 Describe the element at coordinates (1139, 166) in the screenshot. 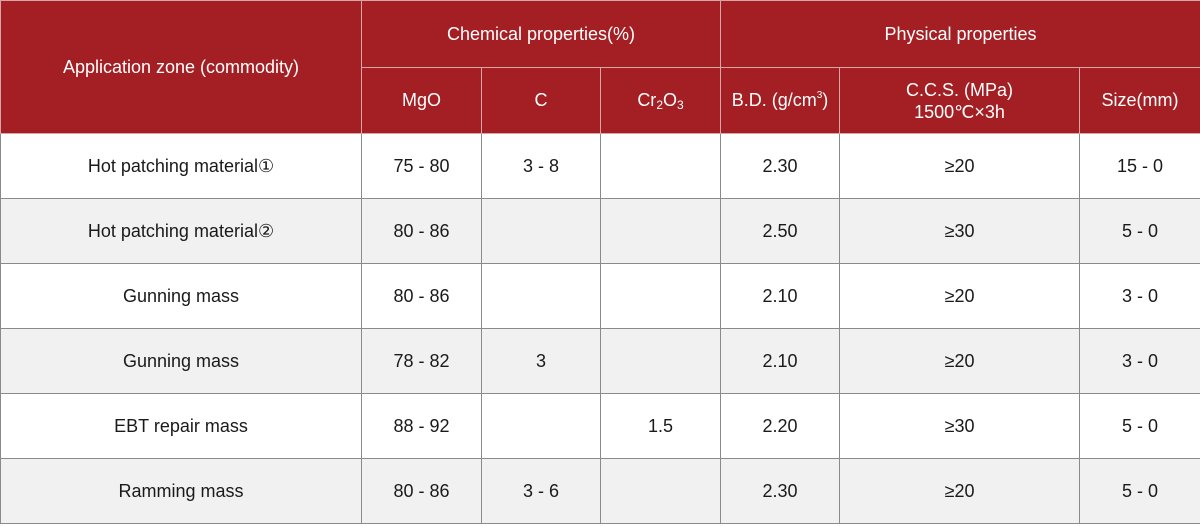

I see `size-cell: 15 - 0` at that location.